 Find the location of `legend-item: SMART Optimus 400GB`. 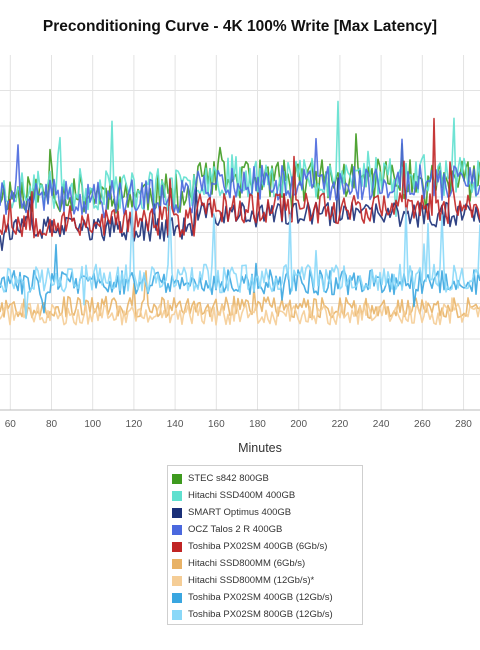

legend-item: SMART Optimus 400GB is located at coordinates (267, 512).